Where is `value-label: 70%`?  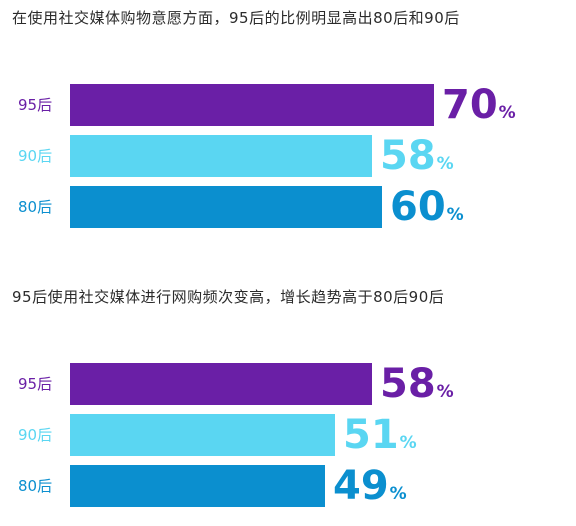
value-label: 70% is located at coordinates (479, 105).